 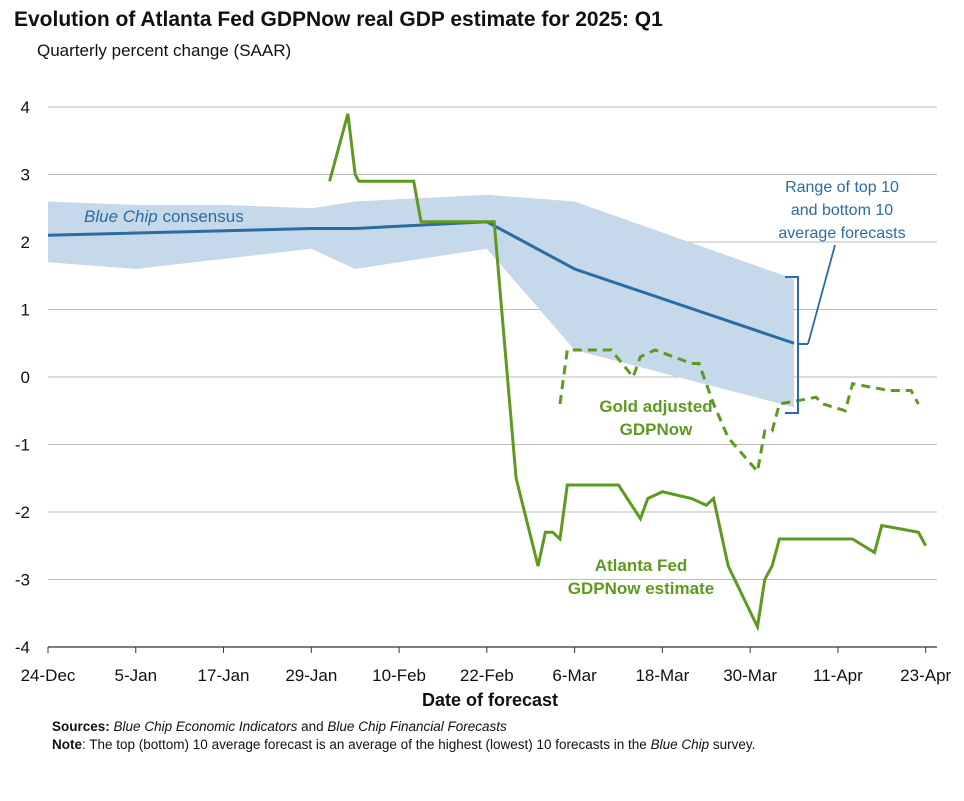 I want to click on y-tick-label: 0, so click(x=25, y=377).